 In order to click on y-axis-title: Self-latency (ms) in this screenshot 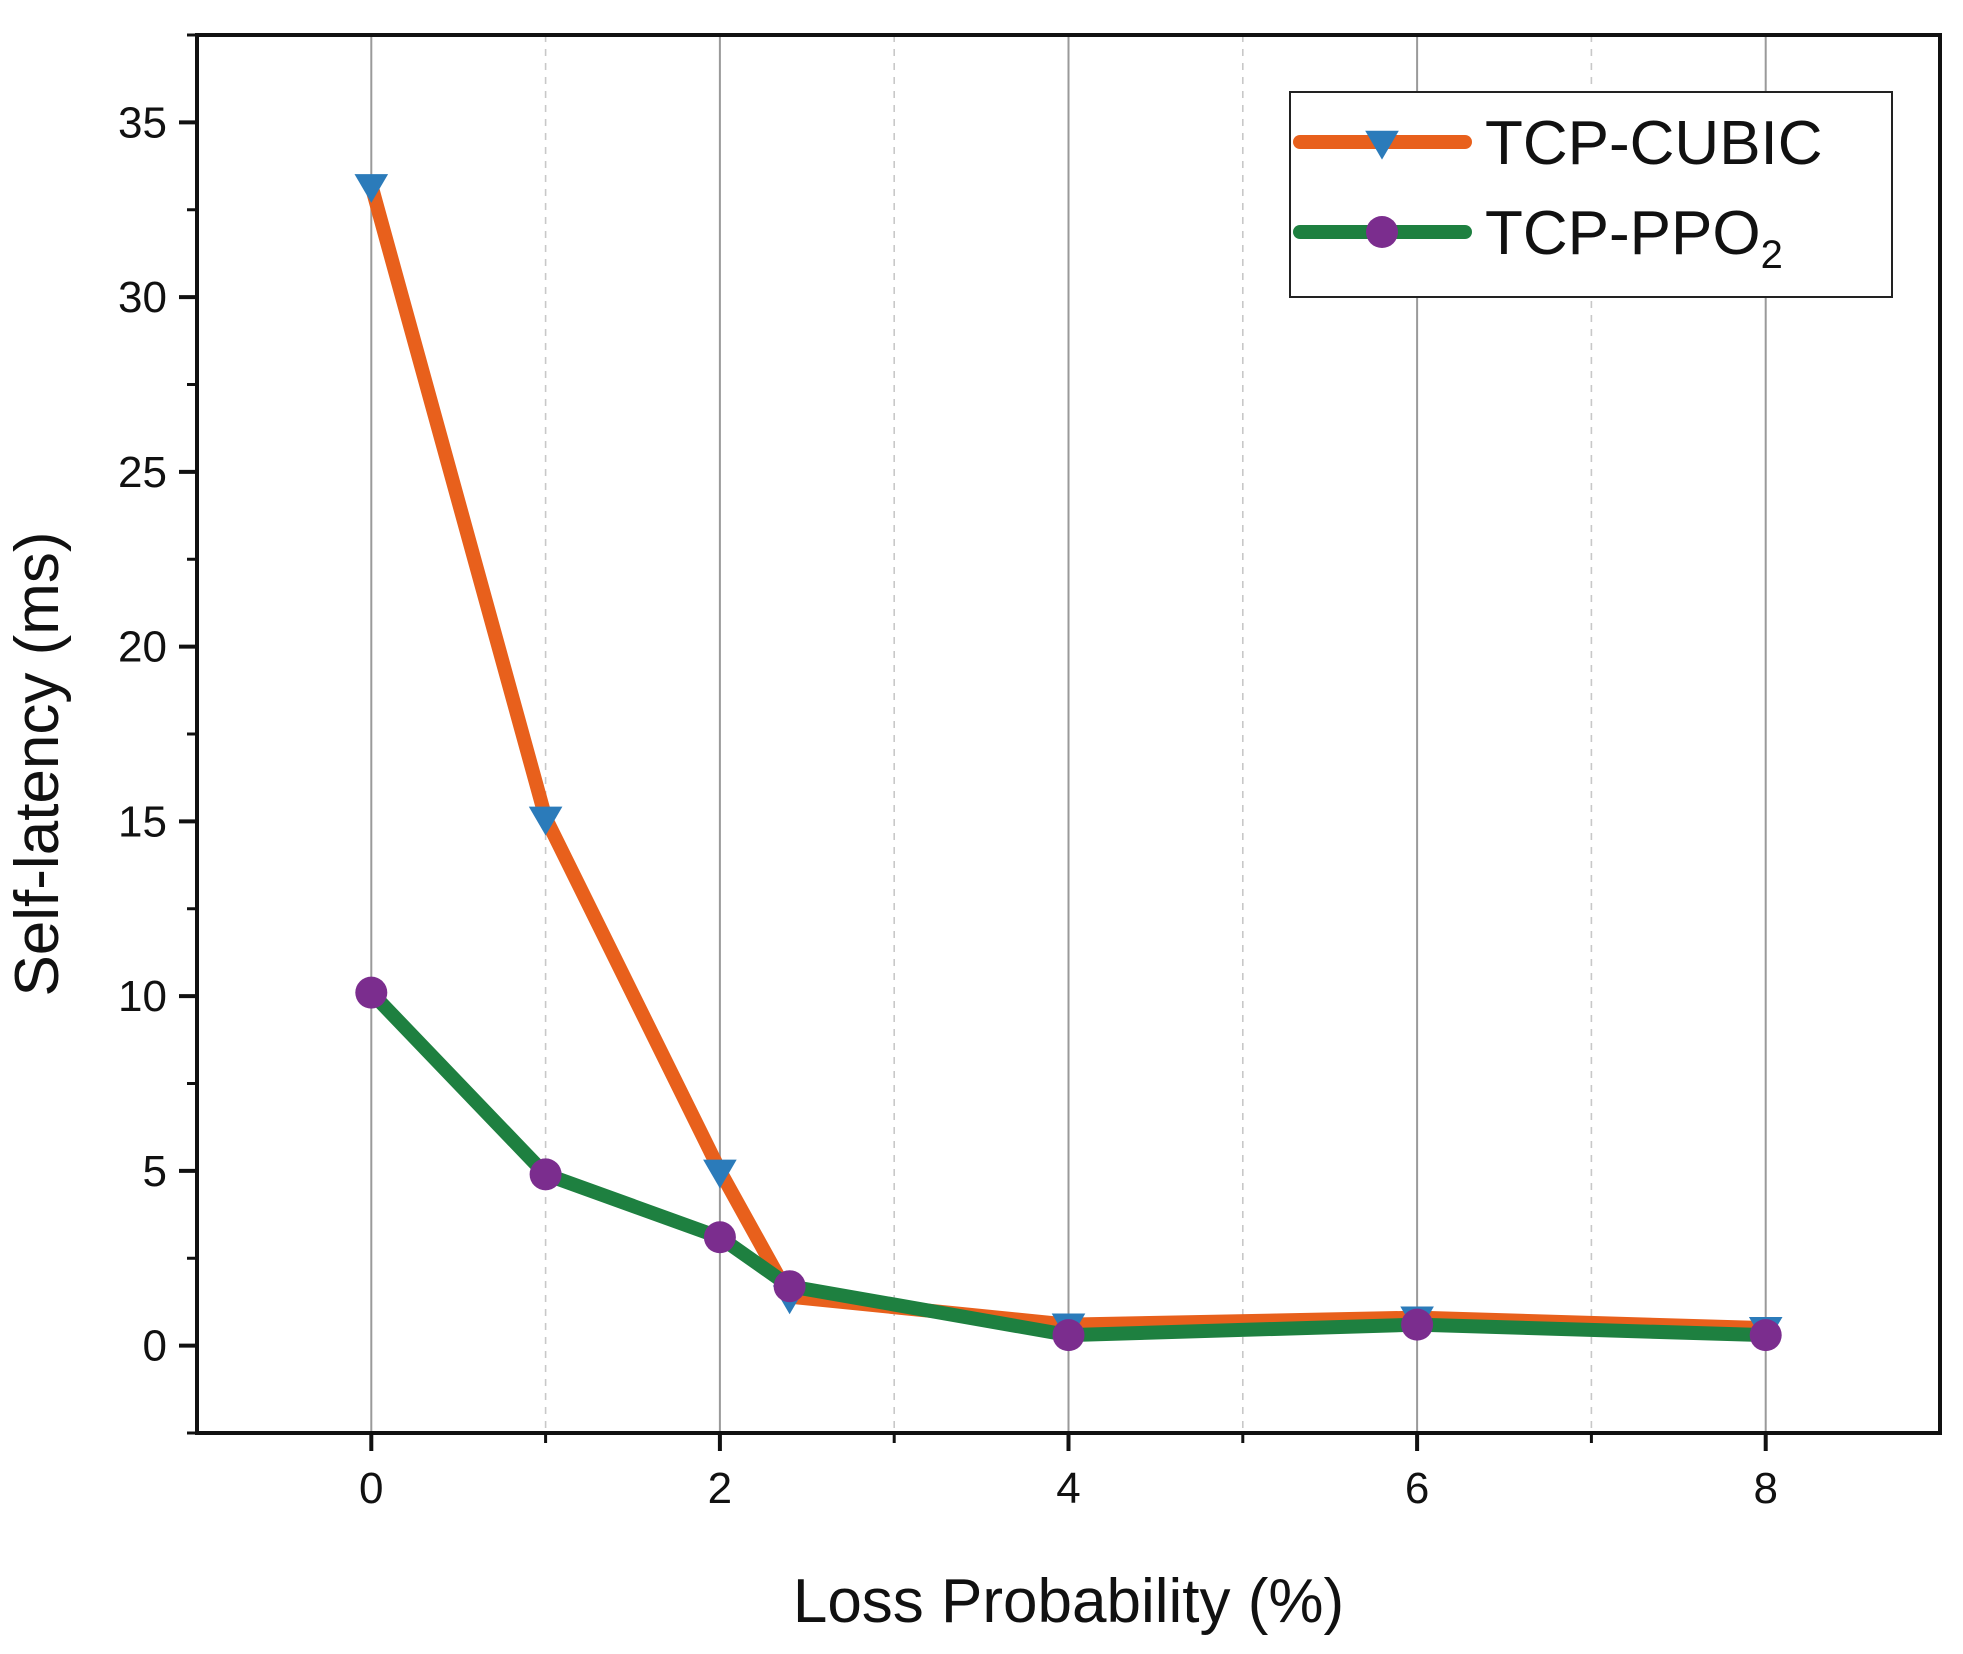, I will do `click(37, 763)`.